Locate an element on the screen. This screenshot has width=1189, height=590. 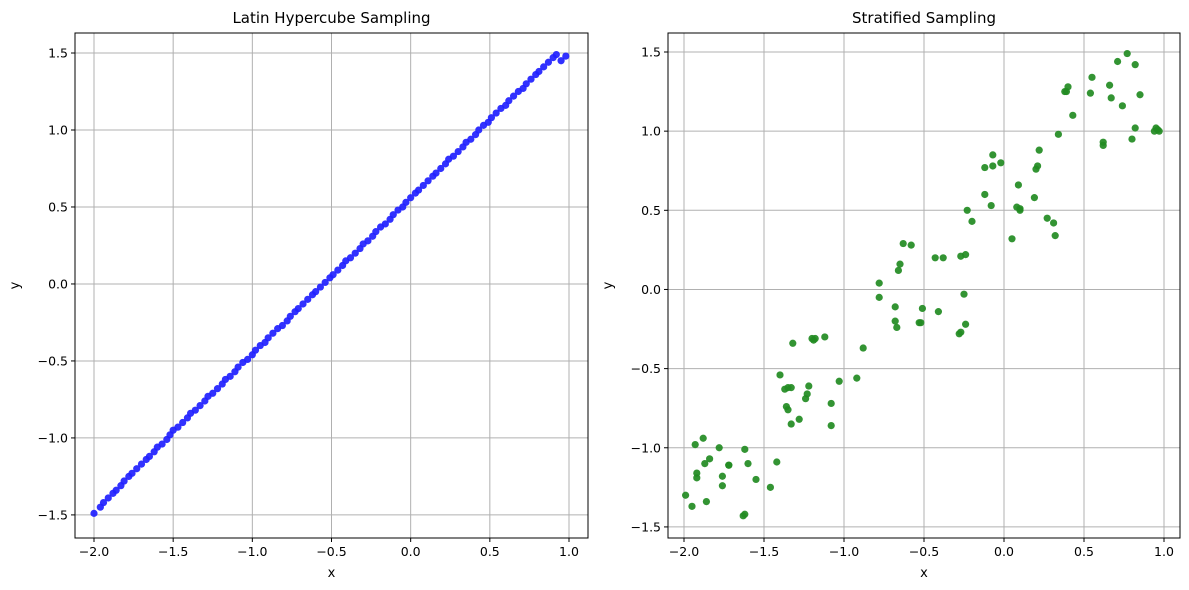
strat-x-tick-label: −0.5 is located at coordinates (924, 551).